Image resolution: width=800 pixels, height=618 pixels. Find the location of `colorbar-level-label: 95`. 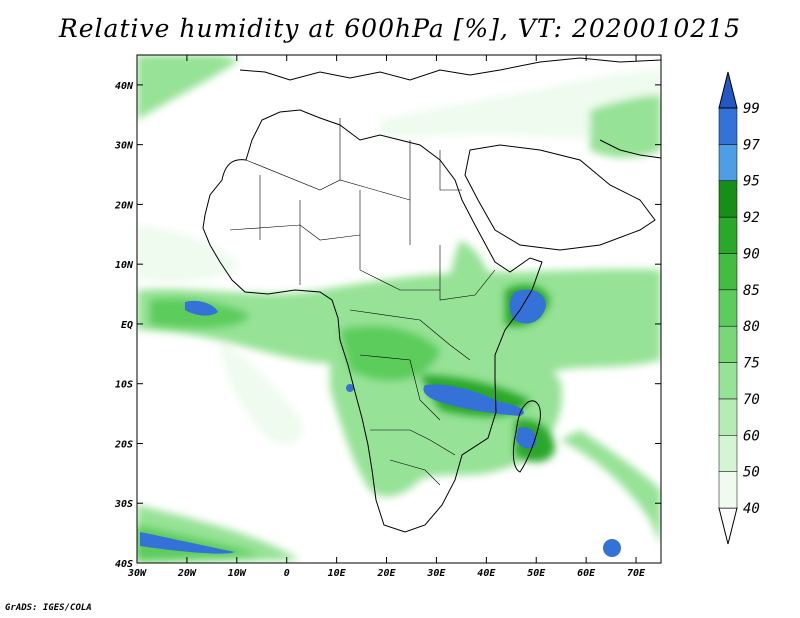

colorbar-level-label: 95 is located at coordinates (751, 182).